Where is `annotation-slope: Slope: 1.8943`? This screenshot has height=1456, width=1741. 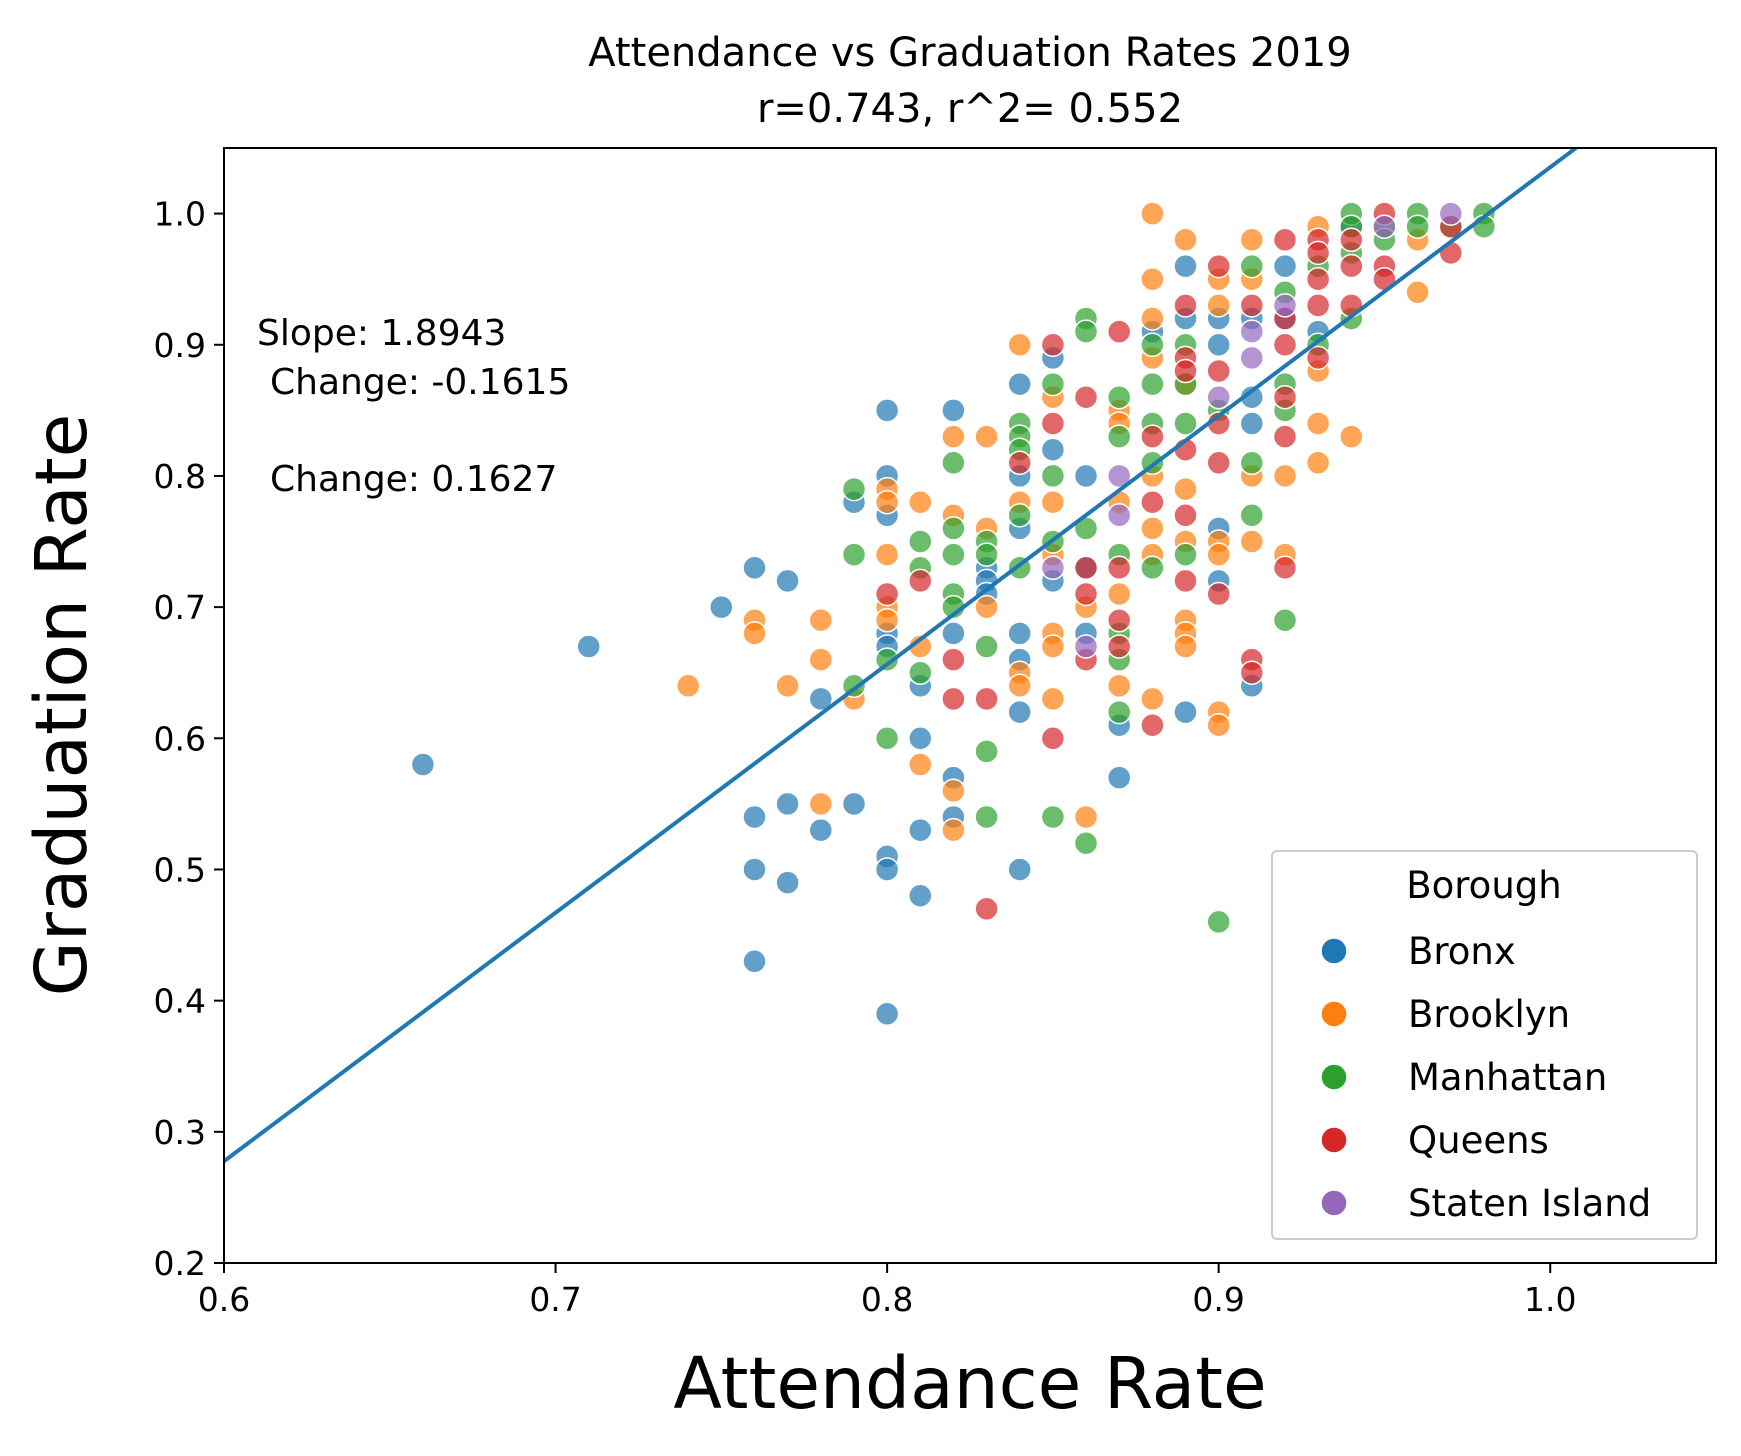
annotation-slope: Slope: 1.8943 is located at coordinates (381, 333).